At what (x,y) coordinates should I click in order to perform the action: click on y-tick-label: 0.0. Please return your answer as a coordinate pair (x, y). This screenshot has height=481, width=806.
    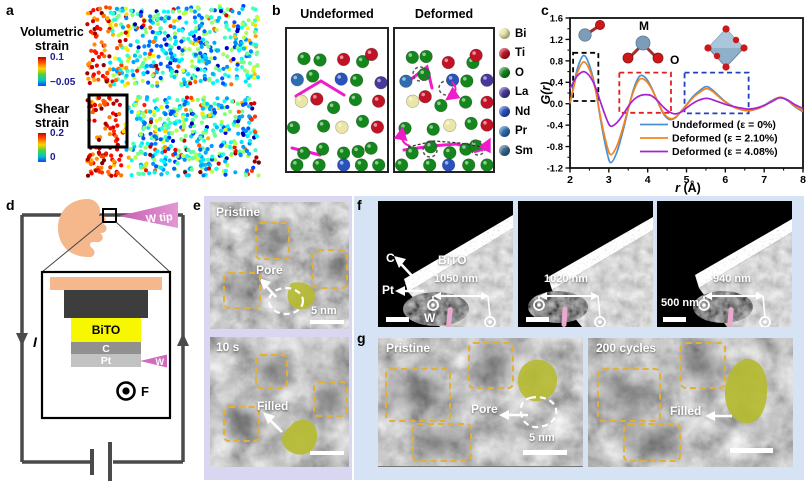
    Looking at the image, I should click on (556, 104).